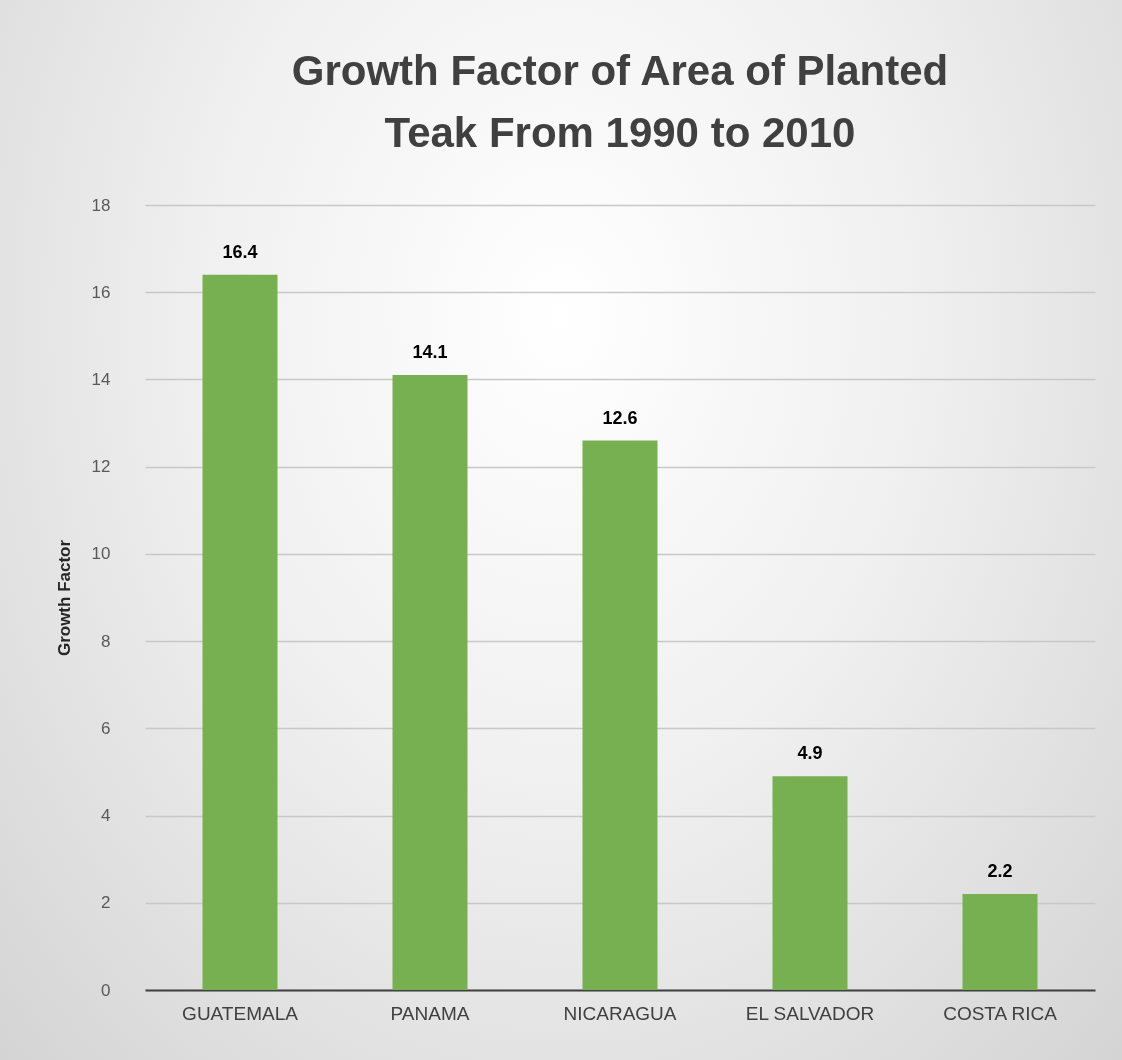 The height and width of the screenshot is (1060, 1122). Describe the element at coordinates (101, 554) in the screenshot. I see `y-tick-label: 10` at that location.